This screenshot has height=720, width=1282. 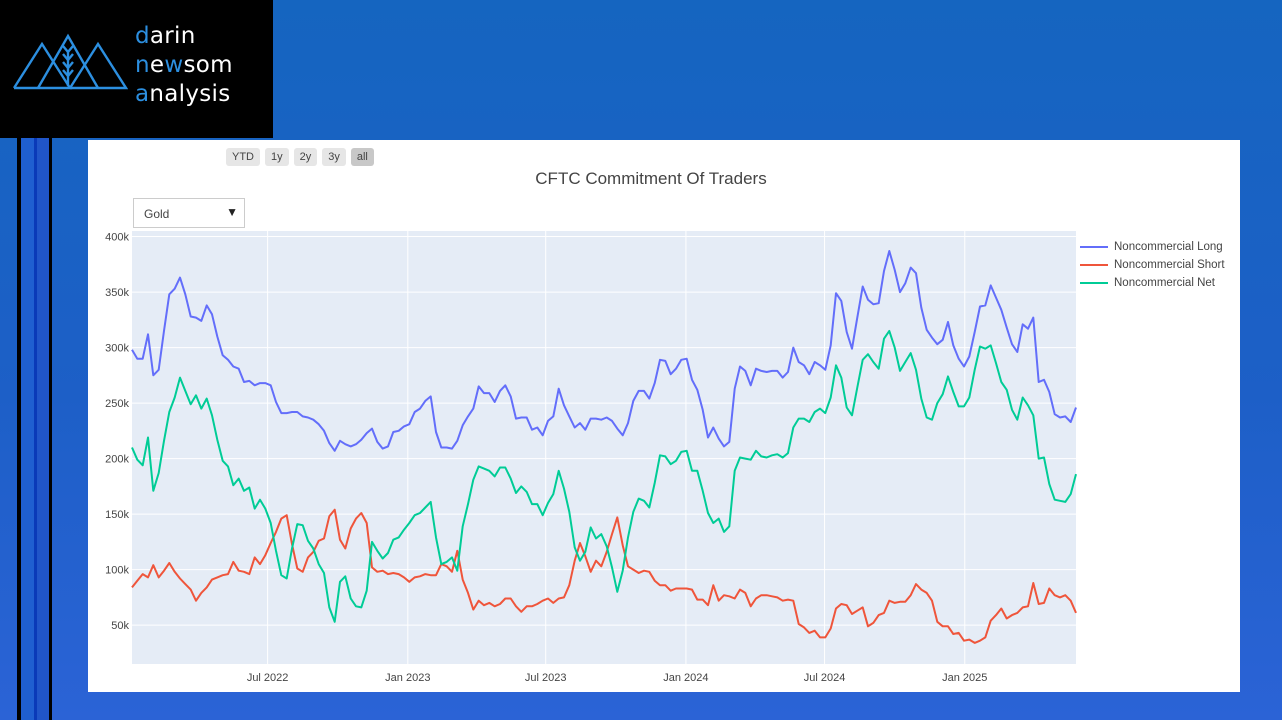 What do you see at coordinates (268, 678) in the screenshot?
I see `x-tick-label: Jul 2022` at bounding box center [268, 678].